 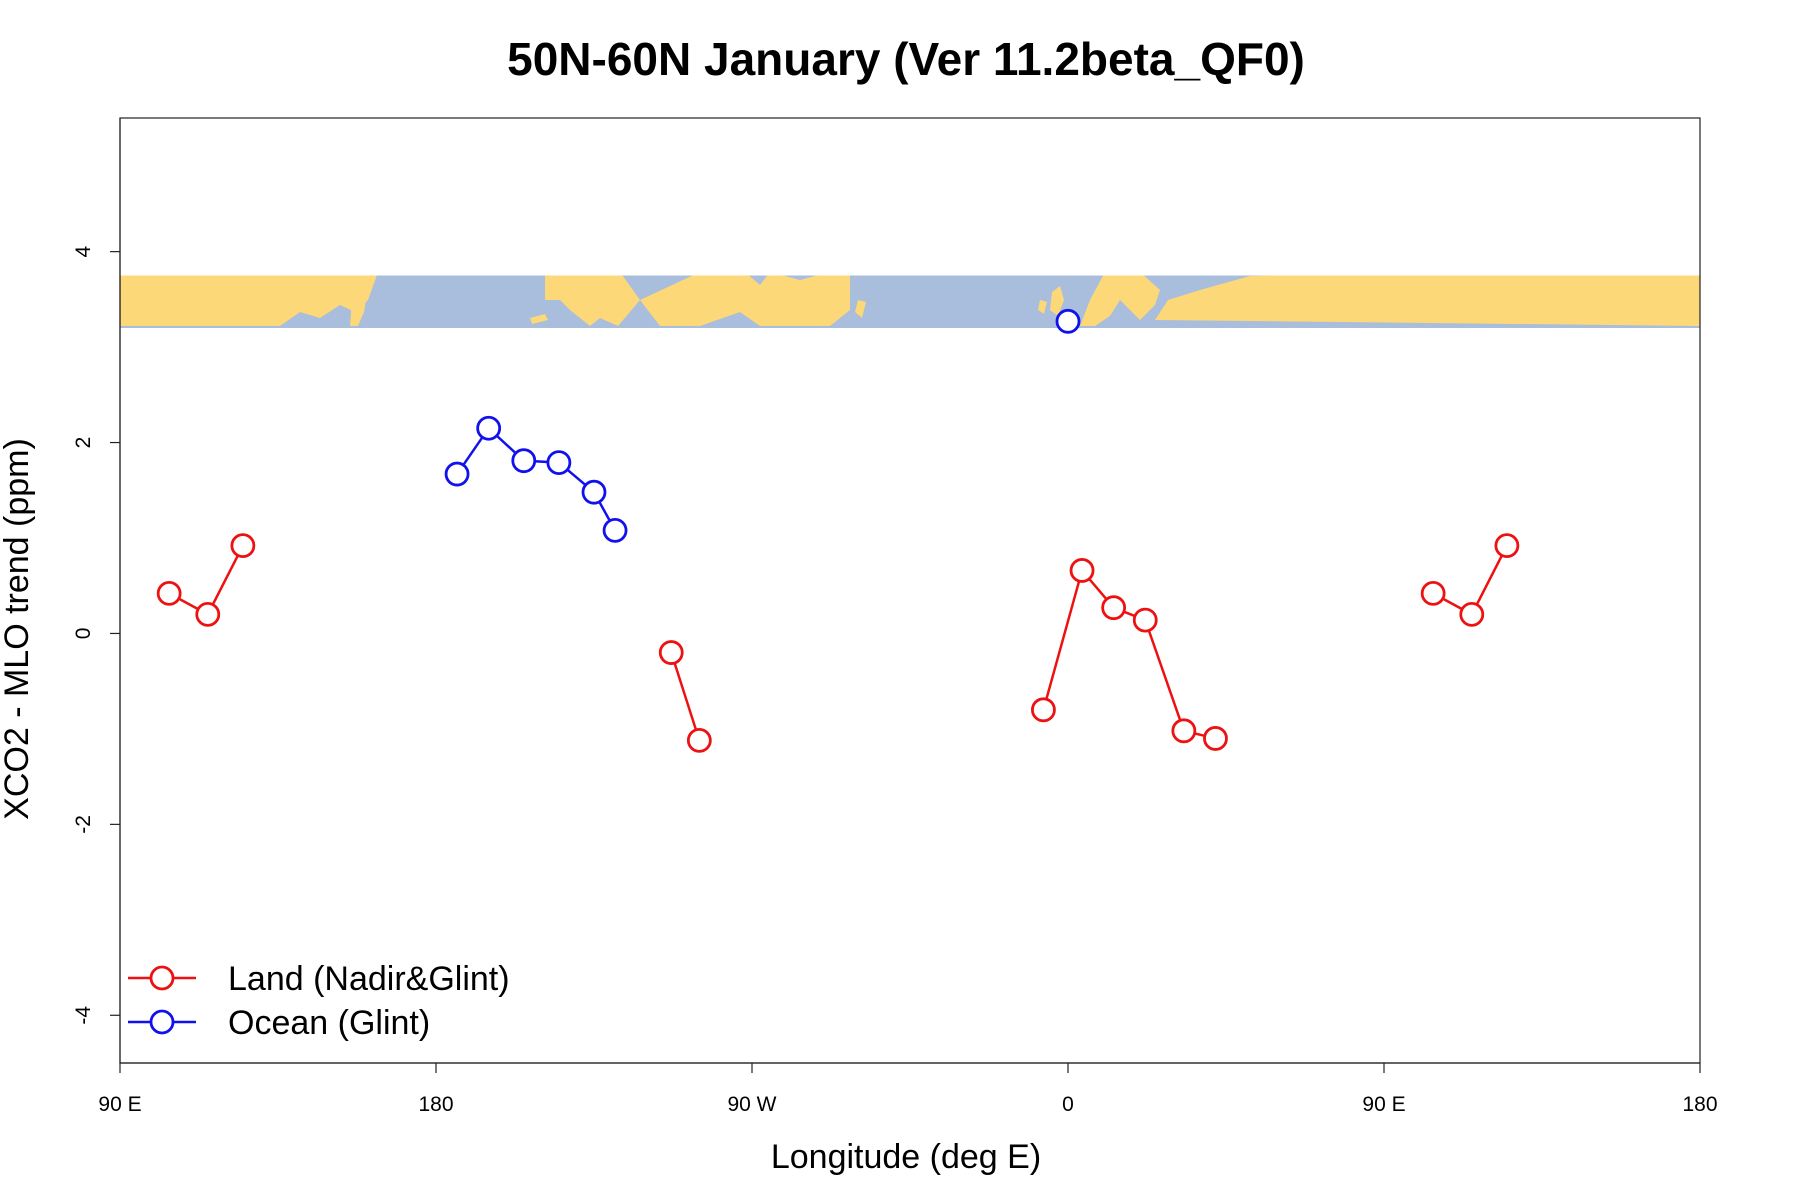 What do you see at coordinates (83, 634) in the screenshot?
I see `y-tick-label: 0` at bounding box center [83, 634].